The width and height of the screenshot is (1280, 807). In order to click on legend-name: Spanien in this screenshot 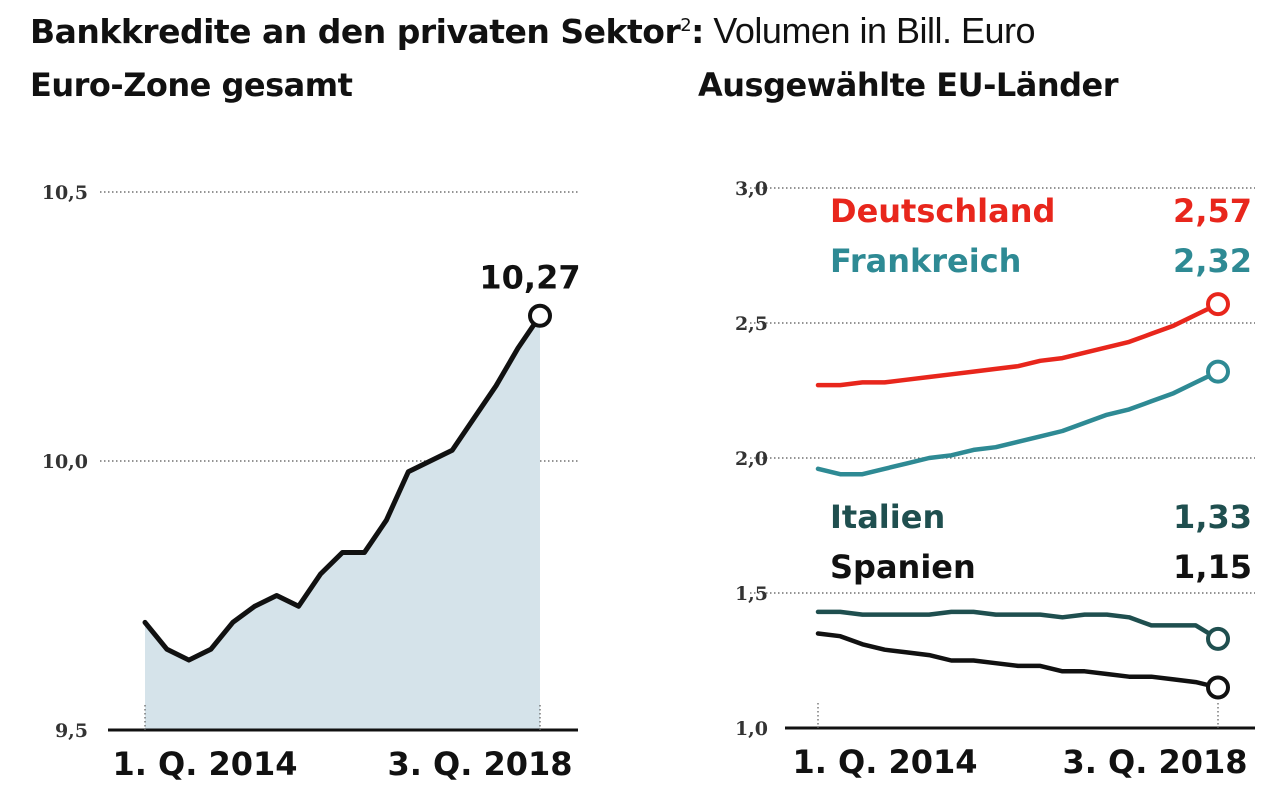, I will do `click(903, 567)`.